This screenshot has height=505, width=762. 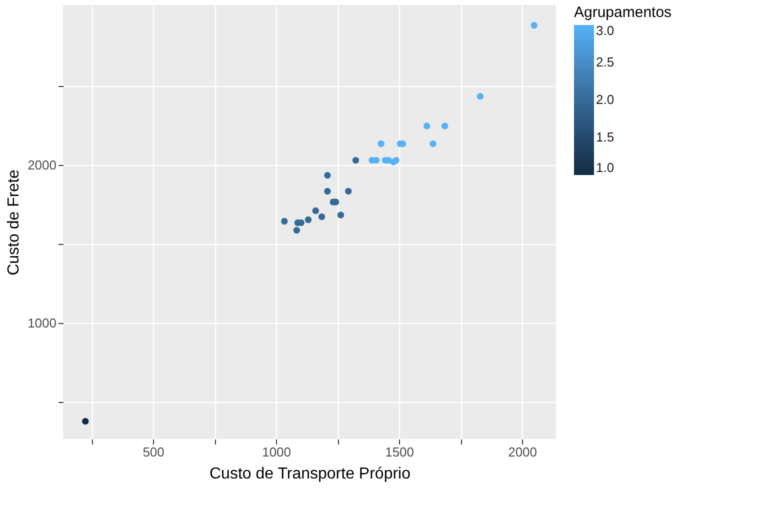 I want to click on x-tick-label: 500, so click(x=153, y=452).